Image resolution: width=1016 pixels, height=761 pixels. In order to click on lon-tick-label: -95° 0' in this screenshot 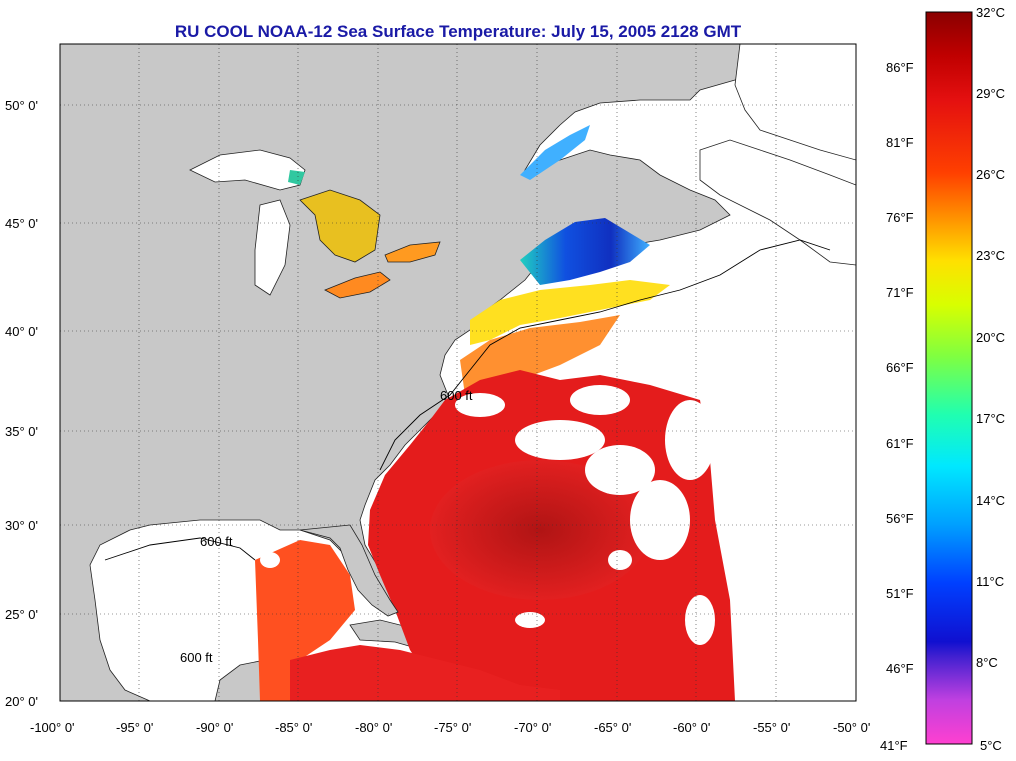, I will do `click(134, 727)`.